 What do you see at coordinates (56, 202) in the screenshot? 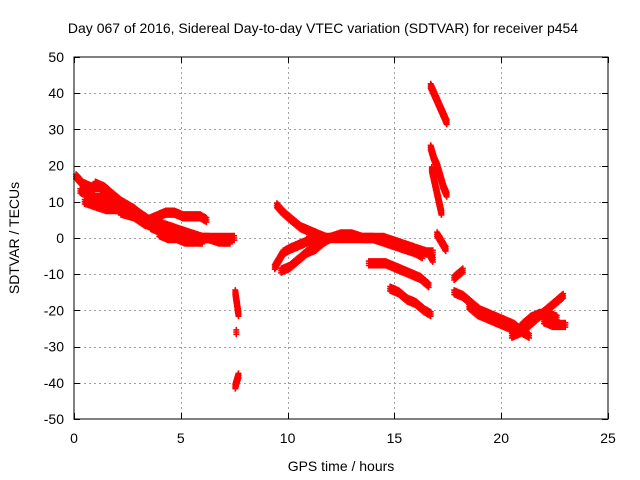
I see `y-tick-label: 10` at bounding box center [56, 202].